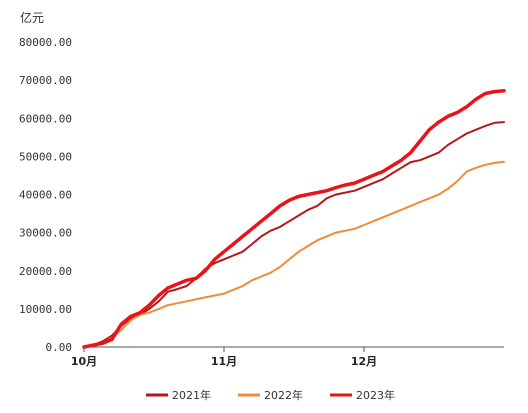 This screenshot has height=413, width=528. I want to click on y-tick-label: 20000.00, so click(45, 271).